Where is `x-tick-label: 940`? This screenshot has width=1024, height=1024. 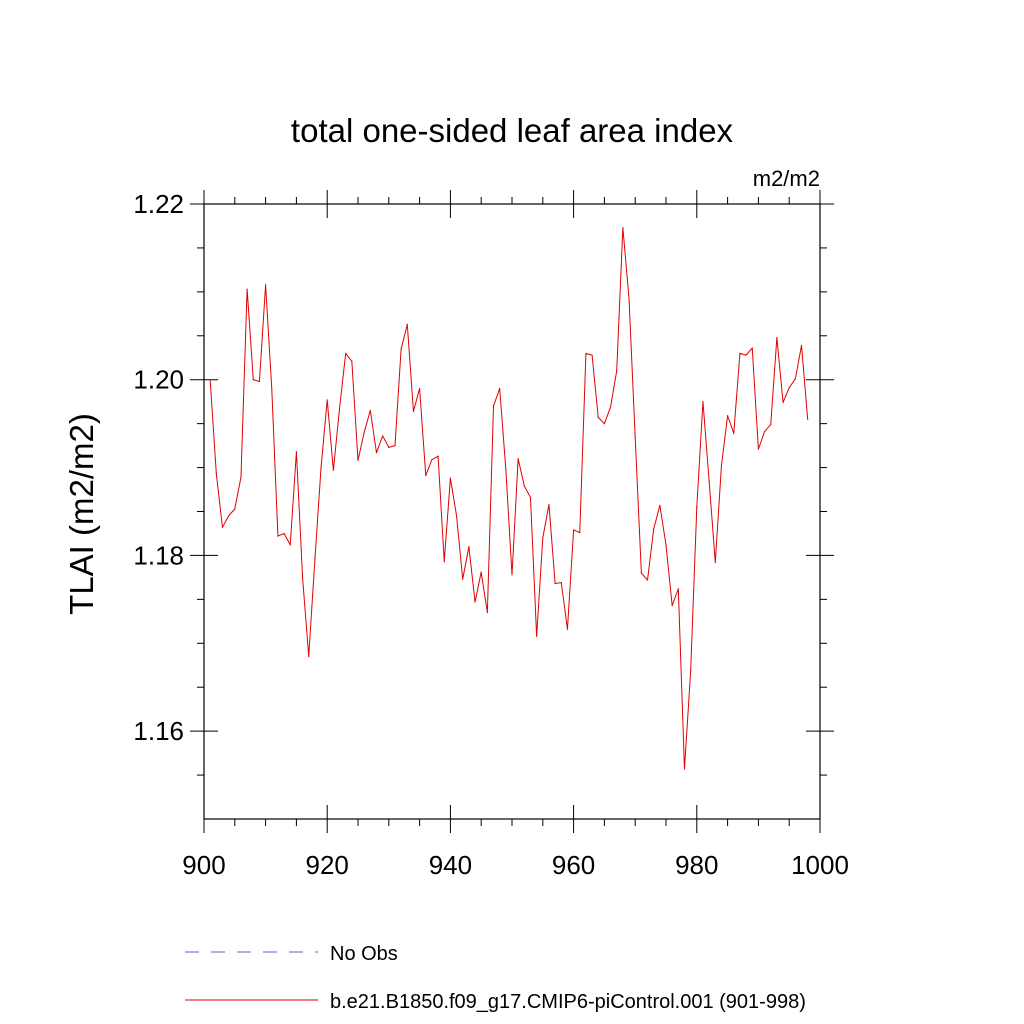 x-tick-label: 940 is located at coordinates (450, 865).